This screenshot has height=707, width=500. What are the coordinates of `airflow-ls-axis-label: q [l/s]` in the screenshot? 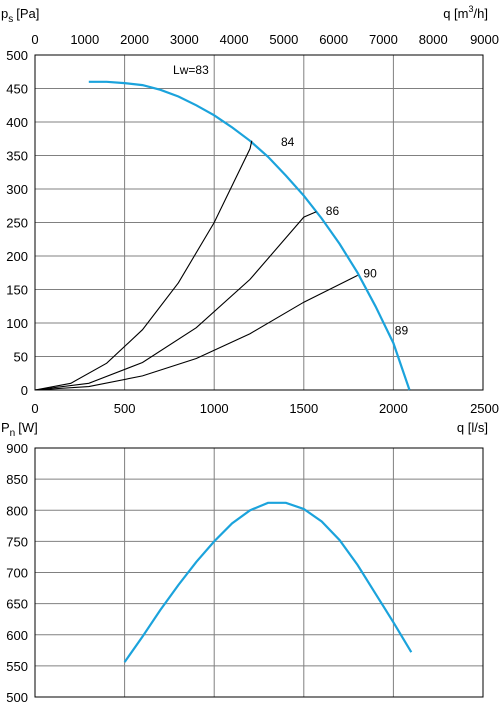 It's located at (472, 427).